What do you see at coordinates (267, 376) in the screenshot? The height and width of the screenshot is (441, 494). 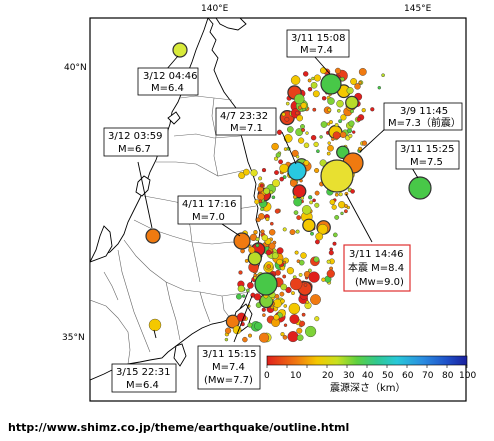 I see `colorbar-tick-0: 0` at bounding box center [267, 376].